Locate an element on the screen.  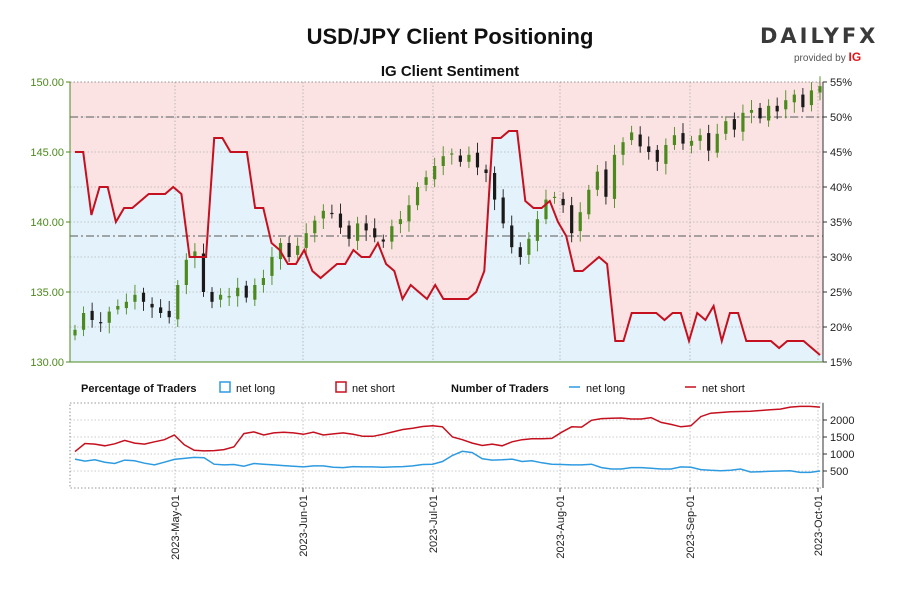
brand-logo: DAILYFX provided by IG is located at coordinates (819, 44).